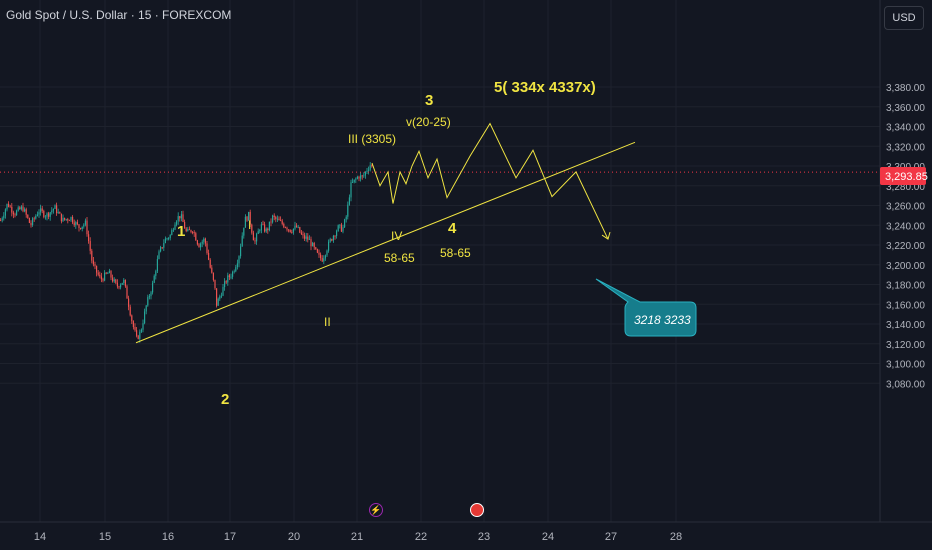 The width and height of the screenshot is (932, 550). Describe the element at coordinates (119, 15) in the screenshot. I see `symbol-title: Gold Spot / U.S. Dollar · 15 · FOREXCOM` at that location.